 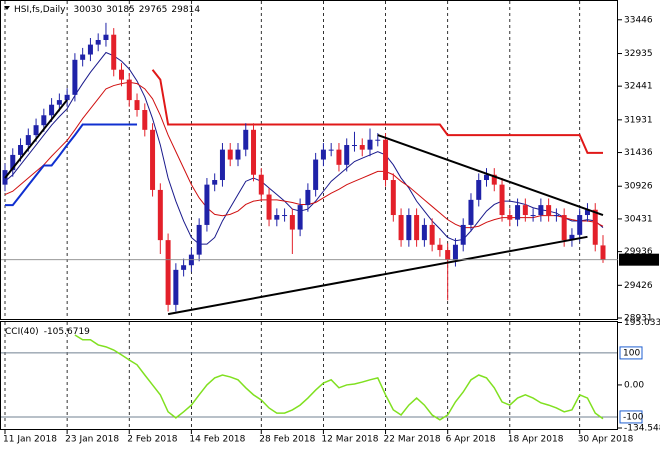 What do you see at coordinates (217, 440) in the screenshot?
I see `x-tick-label: 14 Feb 2018` at bounding box center [217, 440].